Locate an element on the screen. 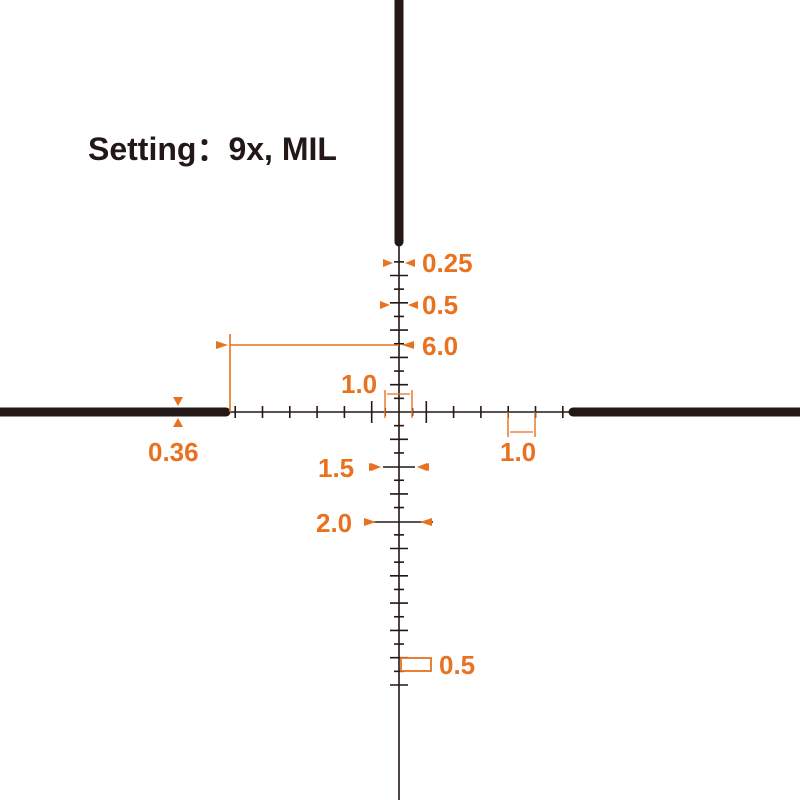 The image size is (800, 800). dim-20-arrow-right is located at coordinates (426, 522).